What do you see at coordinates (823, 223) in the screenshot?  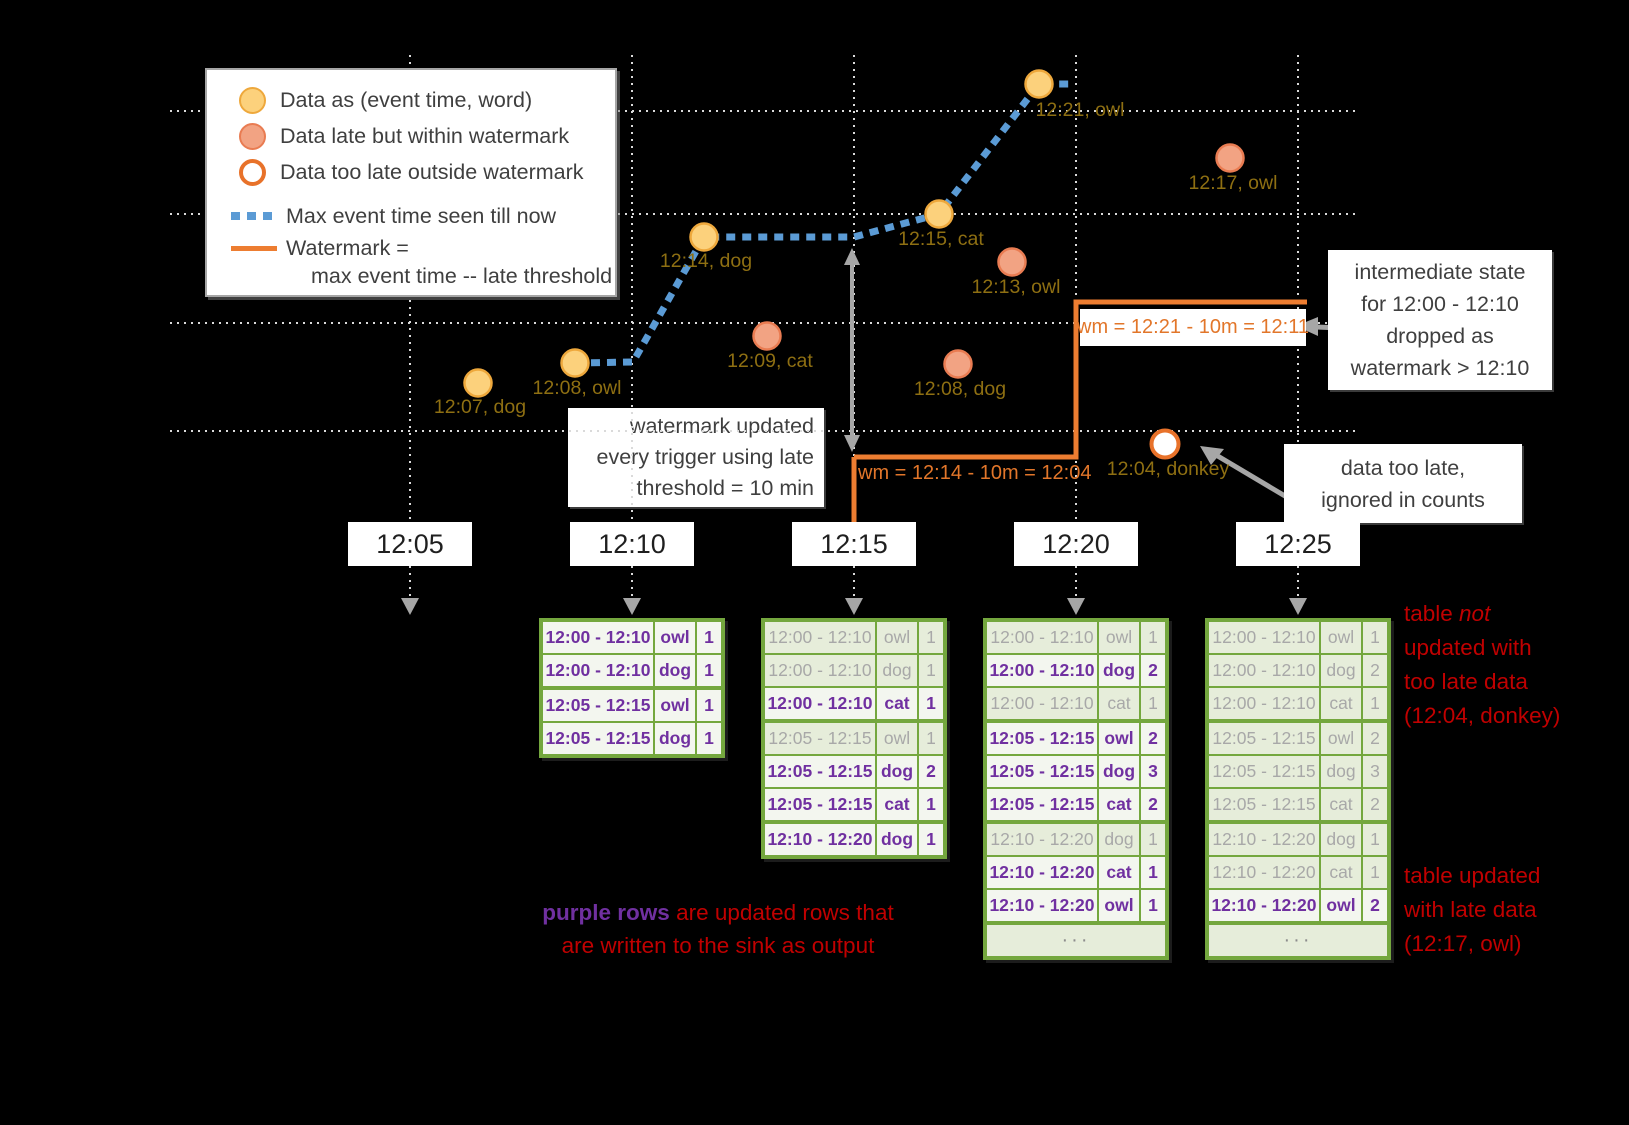 I see `max-event-time-line` at bounding box center [823, 223].